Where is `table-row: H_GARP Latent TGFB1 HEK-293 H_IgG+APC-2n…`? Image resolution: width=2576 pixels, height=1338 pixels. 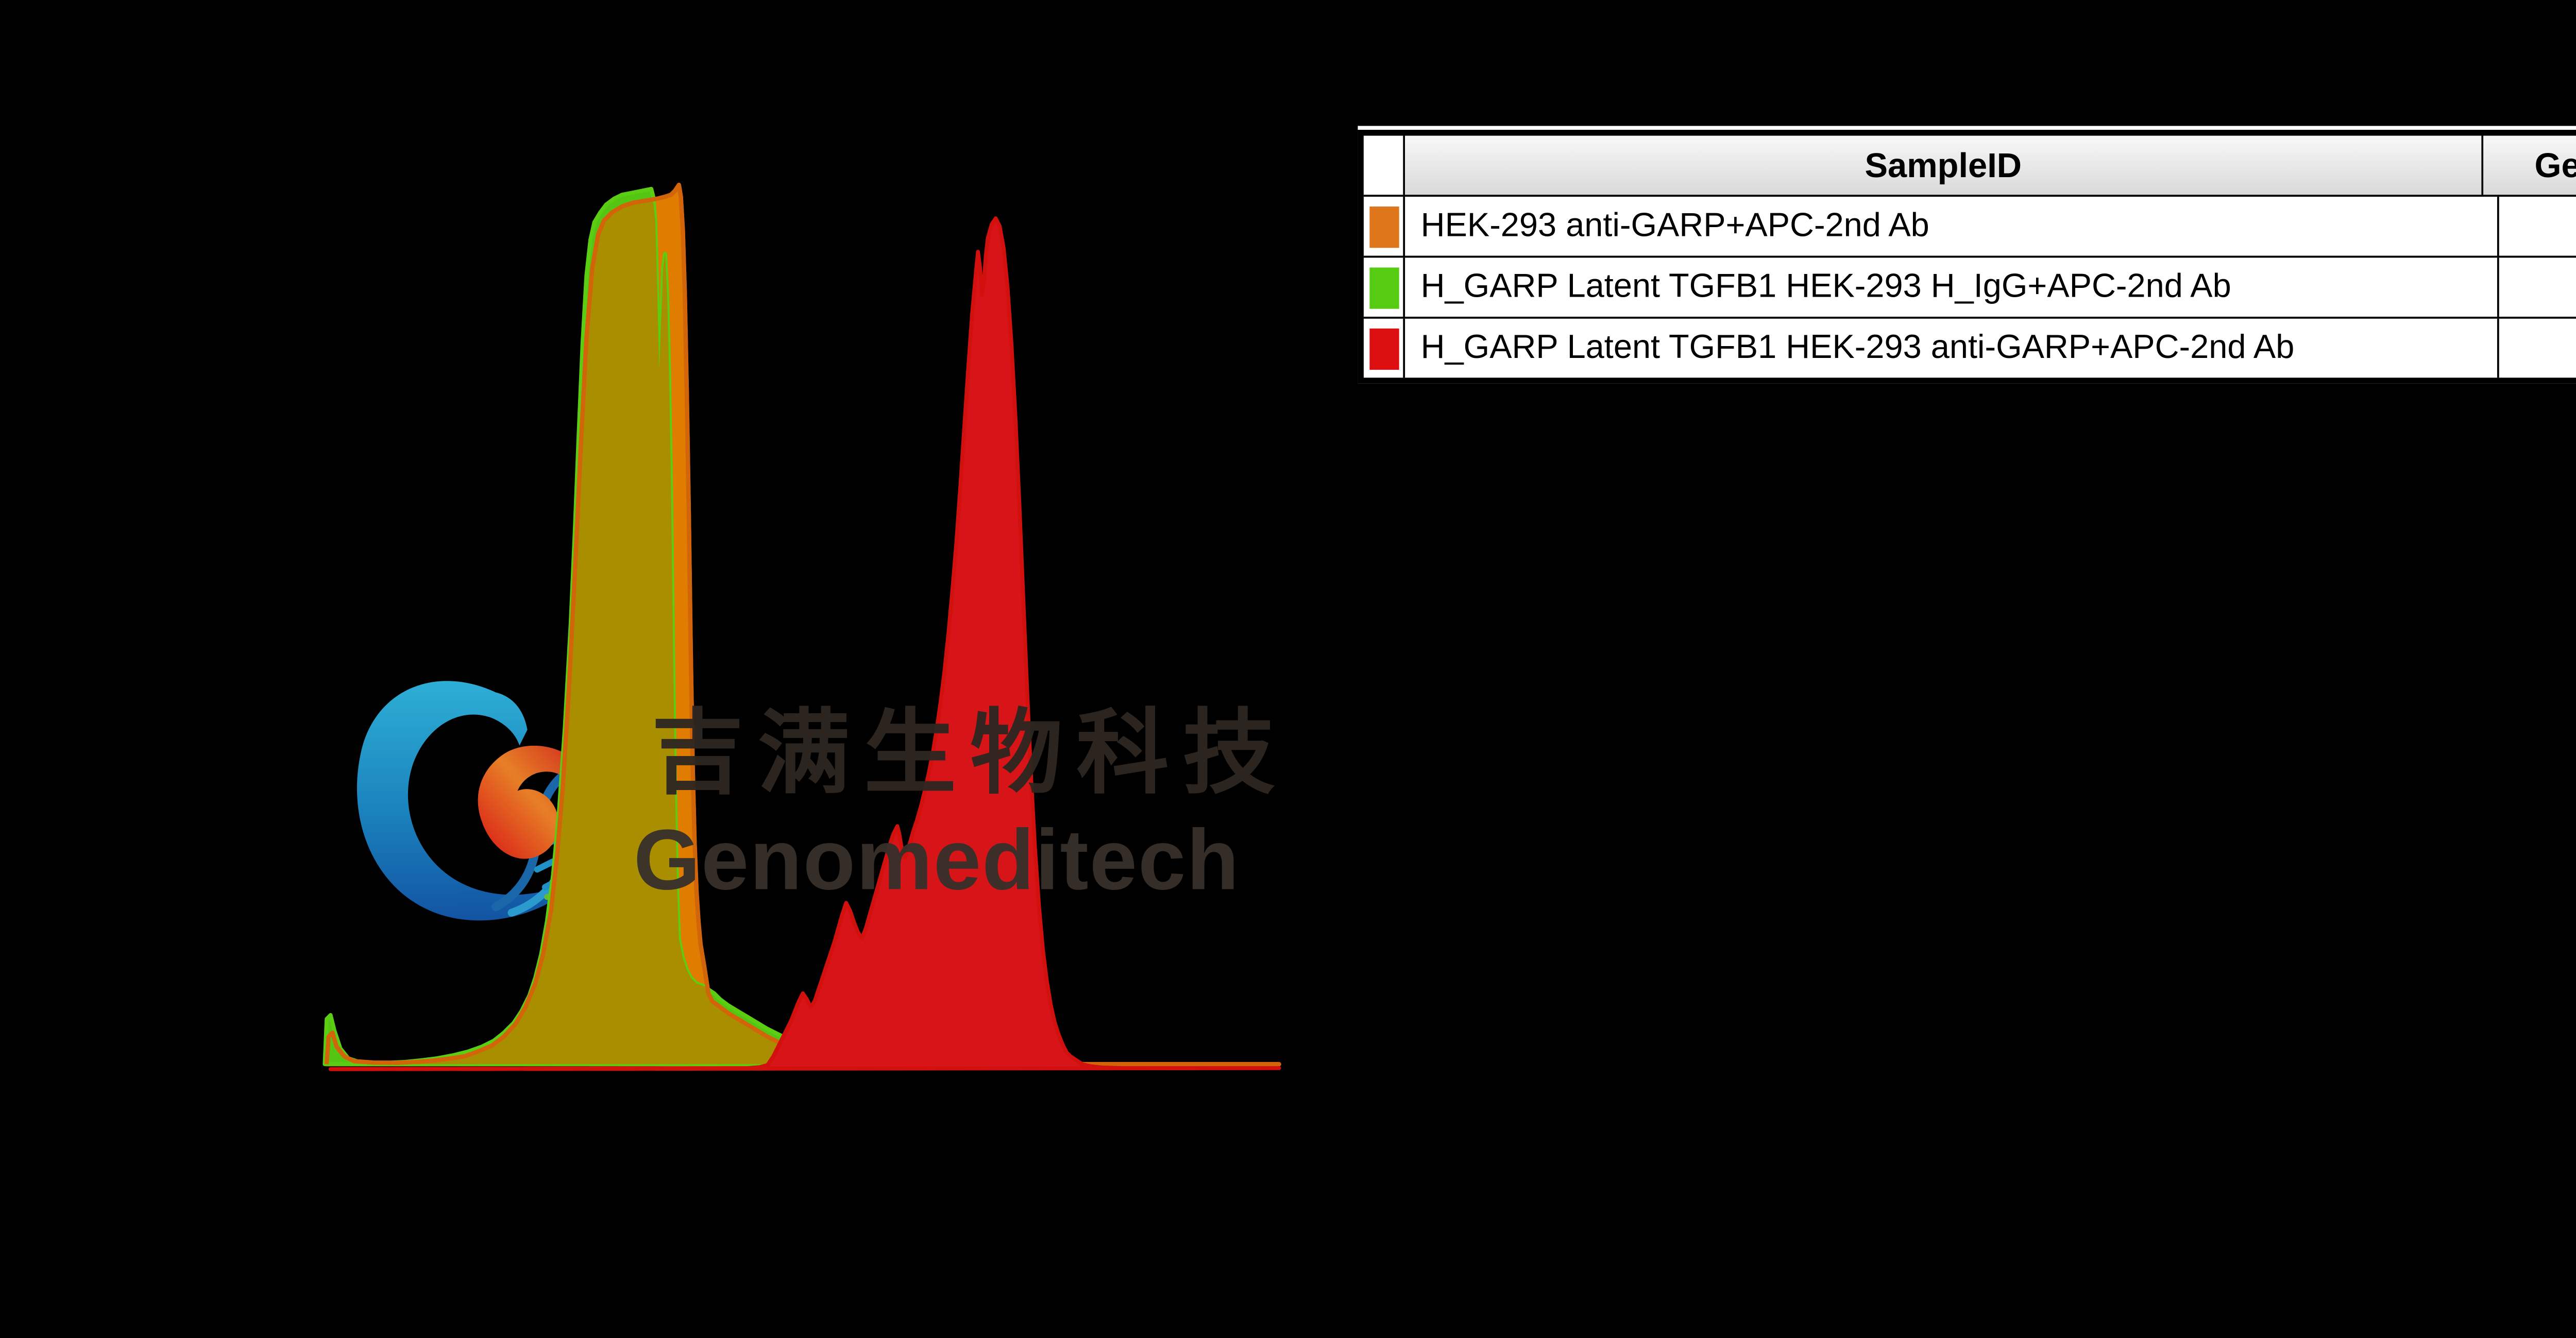 table-row: H_GARP Latent TGFB1 HEK-293 H_IgG+APC-2n… is located at coordinates (1969, 286).